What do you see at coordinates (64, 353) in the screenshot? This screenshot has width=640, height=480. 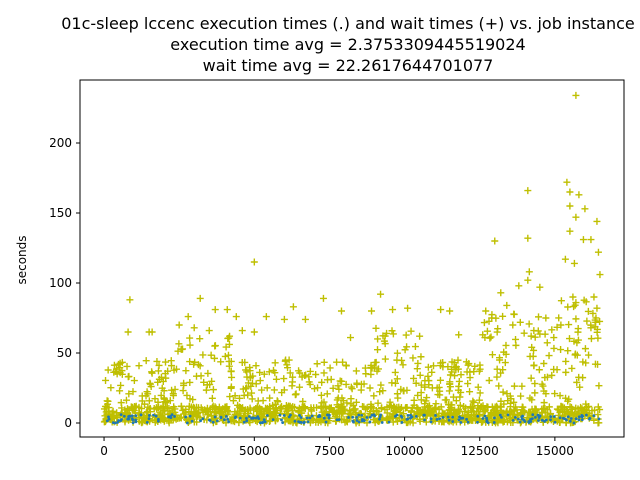 I see `y-tick-label: 50` at bounding box center [64, 353].